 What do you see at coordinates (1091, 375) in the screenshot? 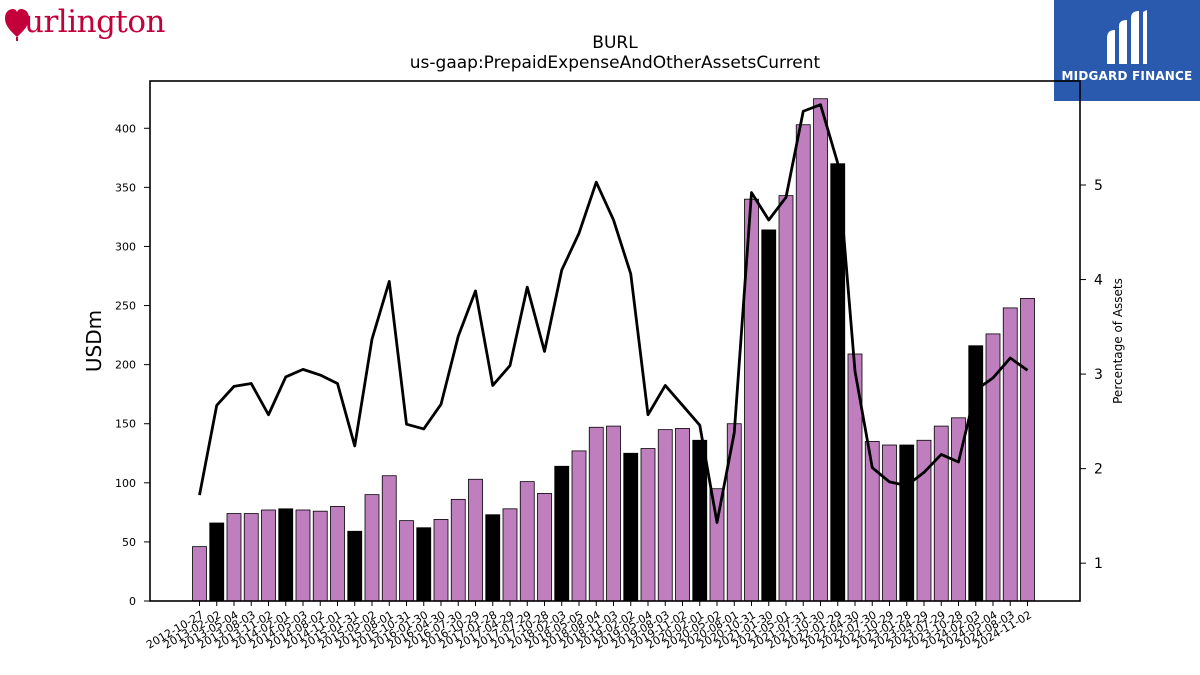
I see `y2-ticks-group: 1 2 3 4 5` at bounding box center [1091, 375].